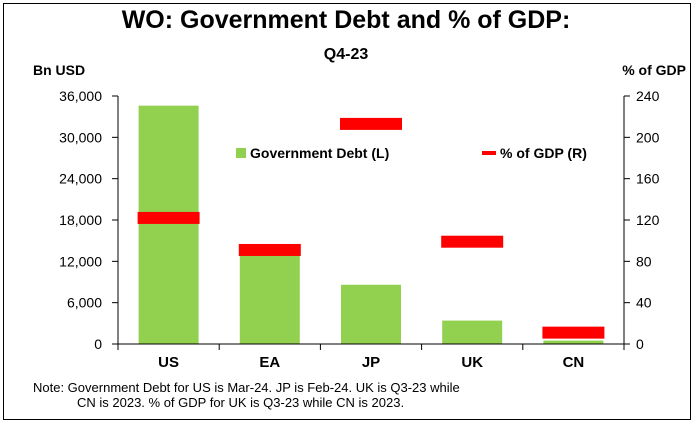  Describe the element at coordinates (241, 153) in the screenshot. I see `legend-swatch-debt` at that location.